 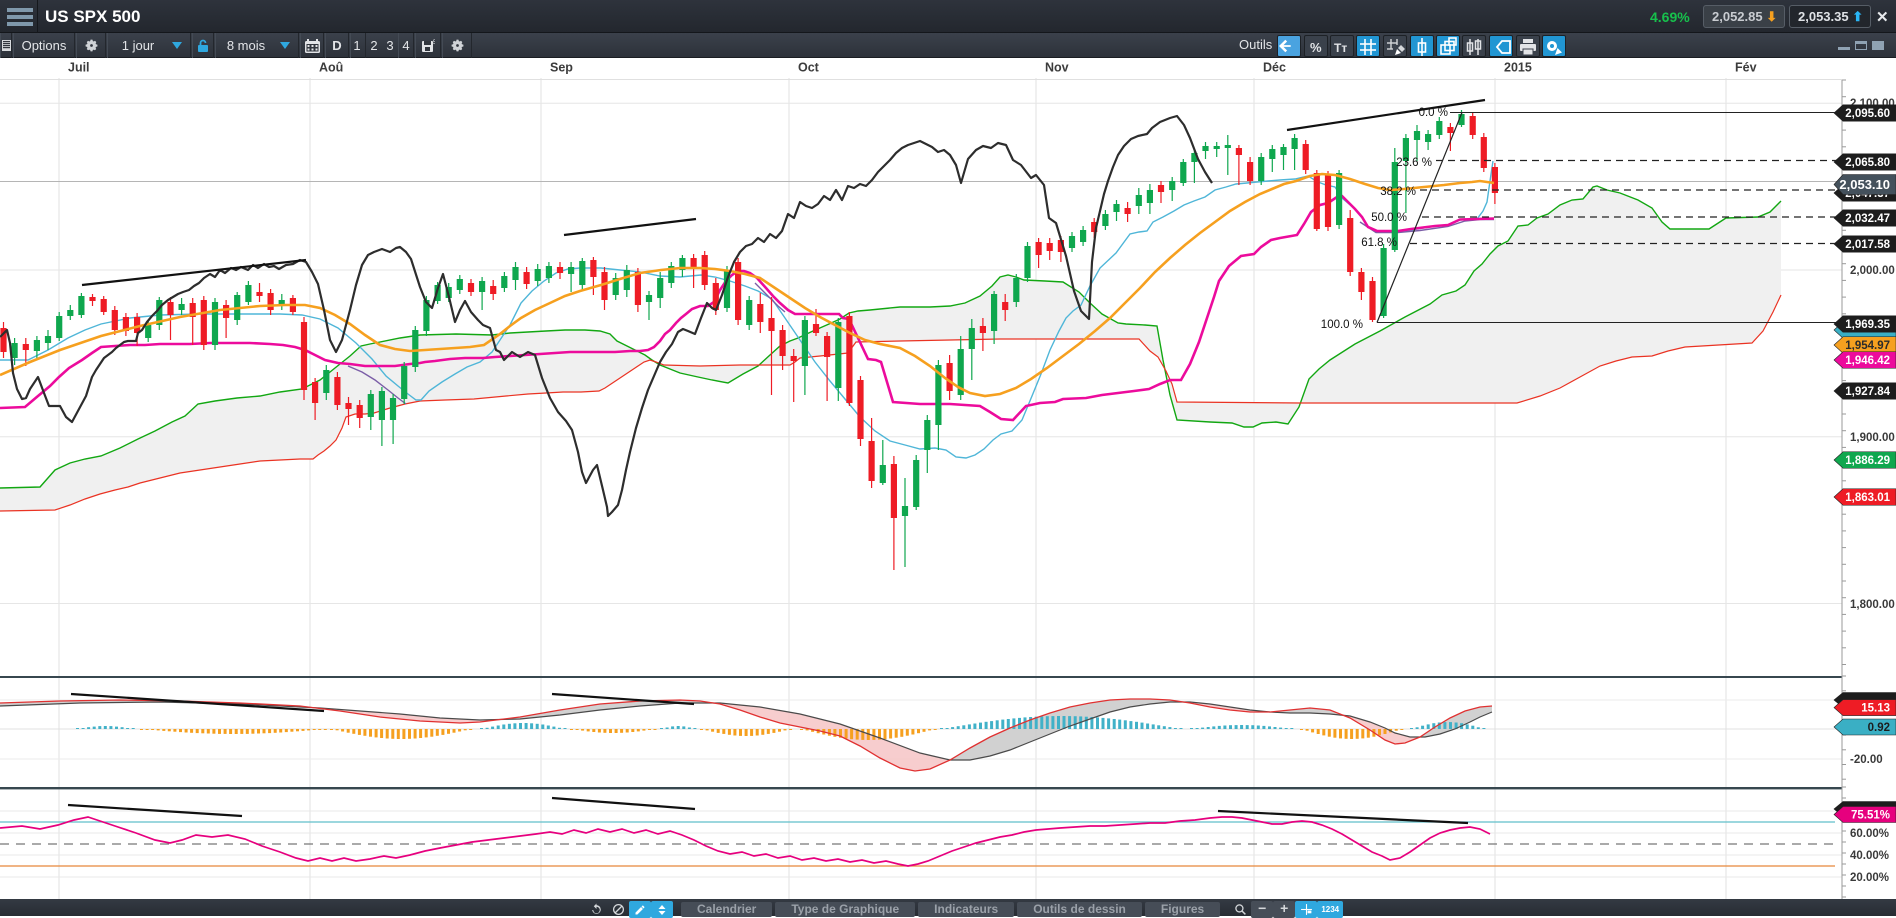 What do you see at coordinates (1872, 605) in the screenshot?
I see `svg-text: 1,800.00` at bounding box center [1872, 605].